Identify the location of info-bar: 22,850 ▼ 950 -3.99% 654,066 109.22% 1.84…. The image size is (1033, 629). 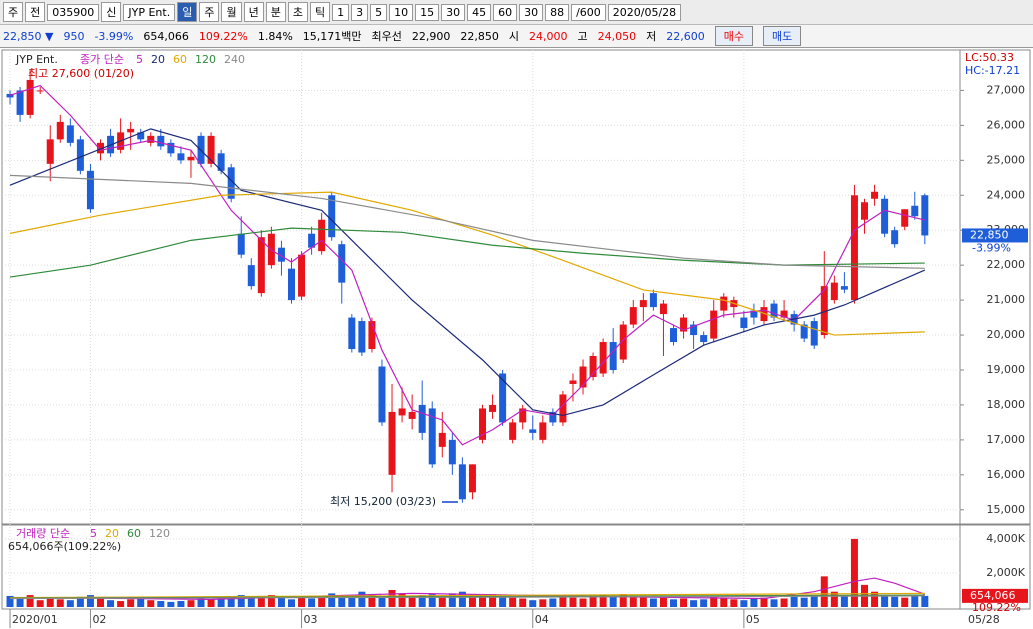
(516, 36).